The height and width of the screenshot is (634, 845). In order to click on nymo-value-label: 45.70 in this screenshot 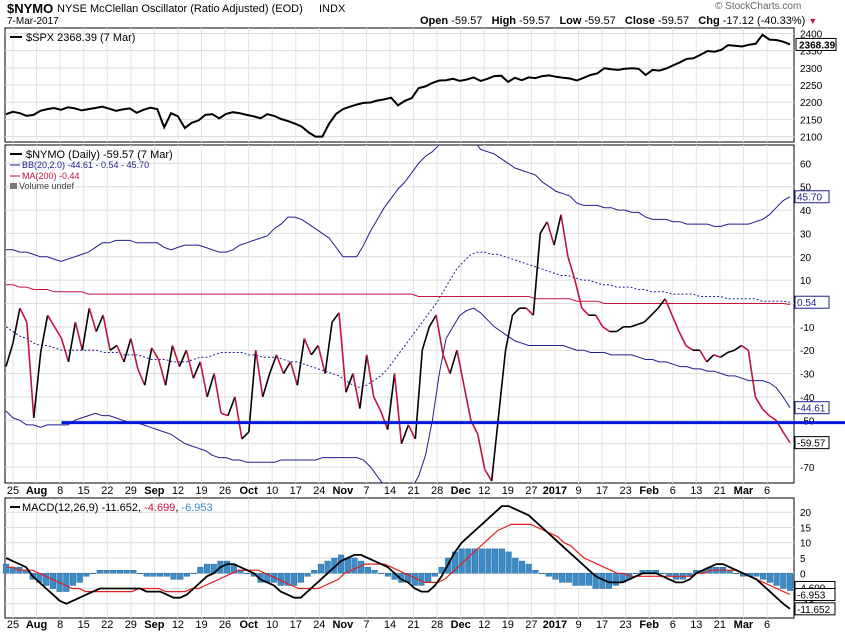, I will do `click(809, 198)`.